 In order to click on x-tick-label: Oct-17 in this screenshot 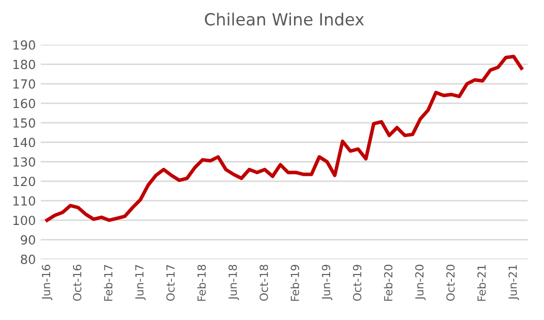, I will do `click(170, 283)`.